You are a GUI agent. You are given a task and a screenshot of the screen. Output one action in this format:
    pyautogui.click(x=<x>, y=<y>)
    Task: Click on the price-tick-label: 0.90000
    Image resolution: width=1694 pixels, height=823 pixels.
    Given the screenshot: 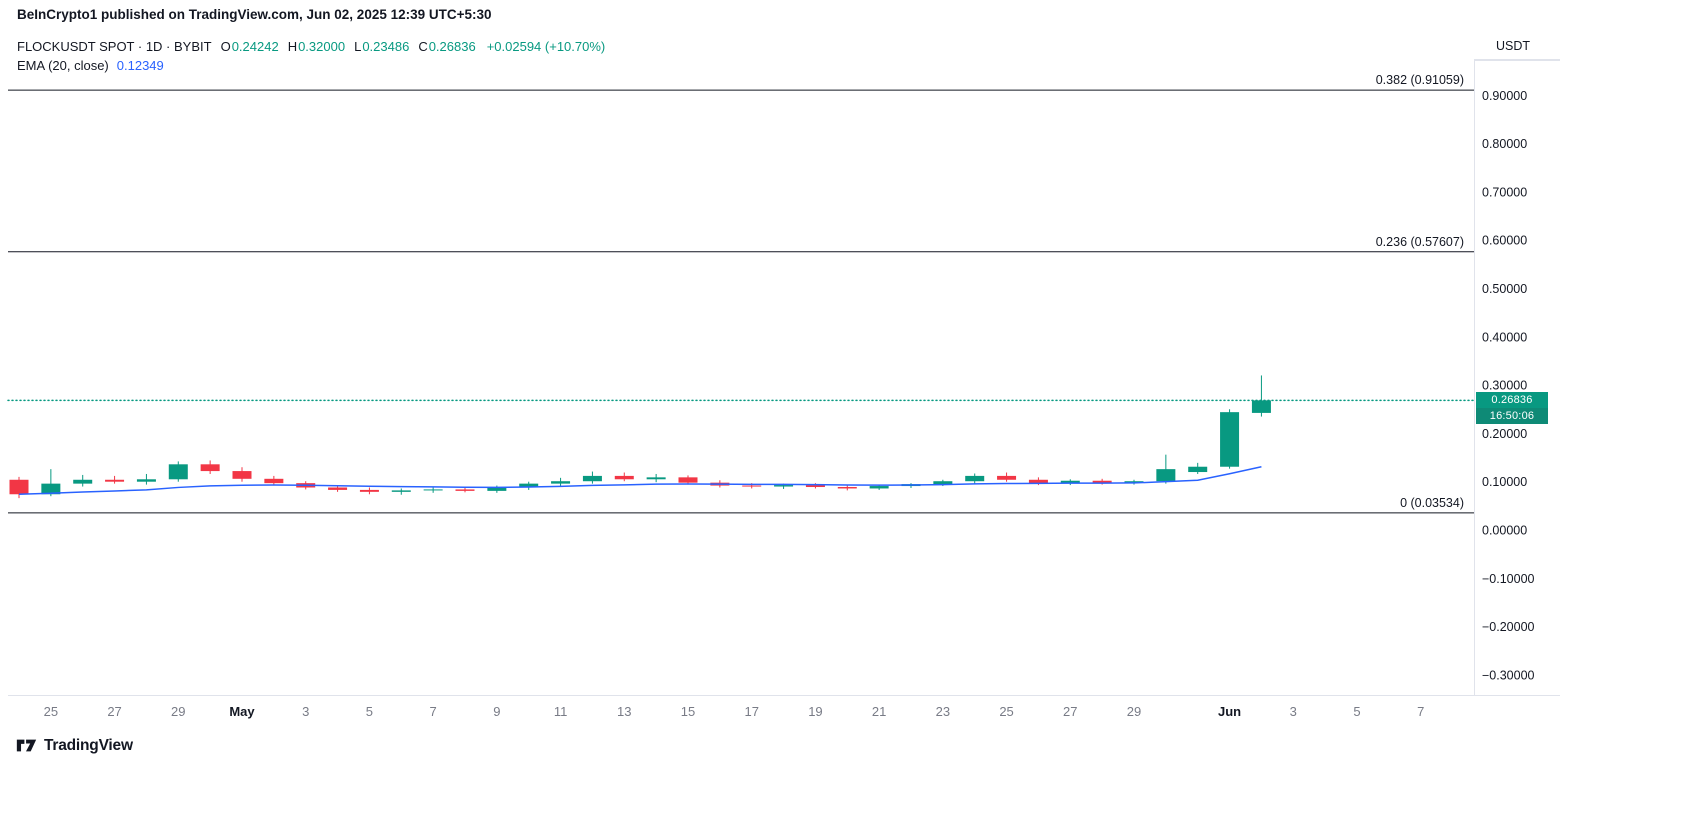 What is the action you would take?
    pyautogui.click(x=1504, y=96)
    